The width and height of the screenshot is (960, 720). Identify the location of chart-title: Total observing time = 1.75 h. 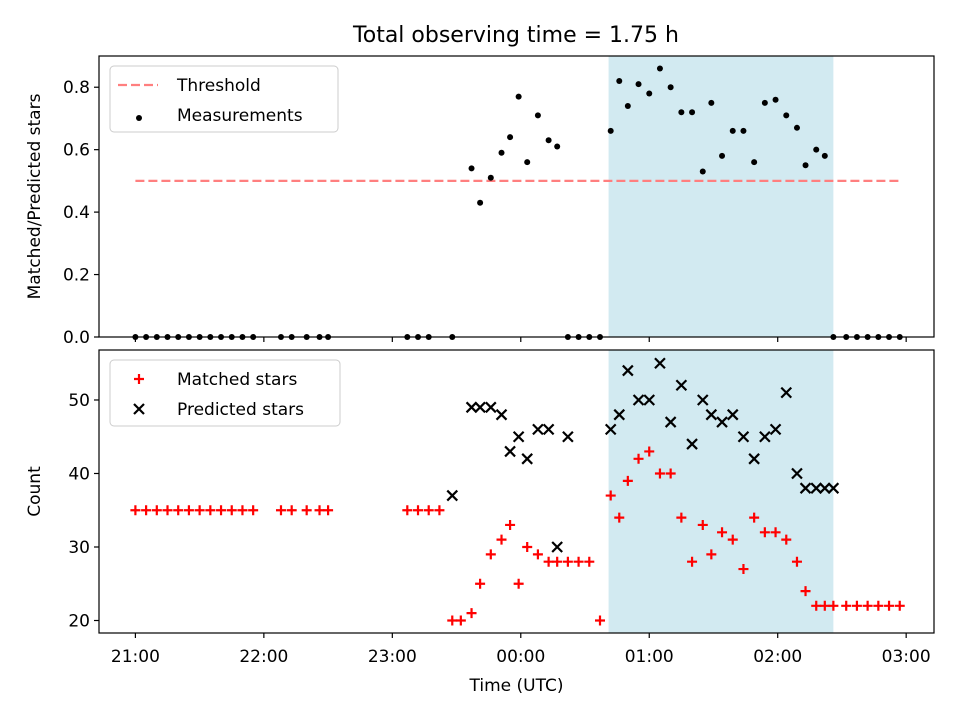
(515, 35).